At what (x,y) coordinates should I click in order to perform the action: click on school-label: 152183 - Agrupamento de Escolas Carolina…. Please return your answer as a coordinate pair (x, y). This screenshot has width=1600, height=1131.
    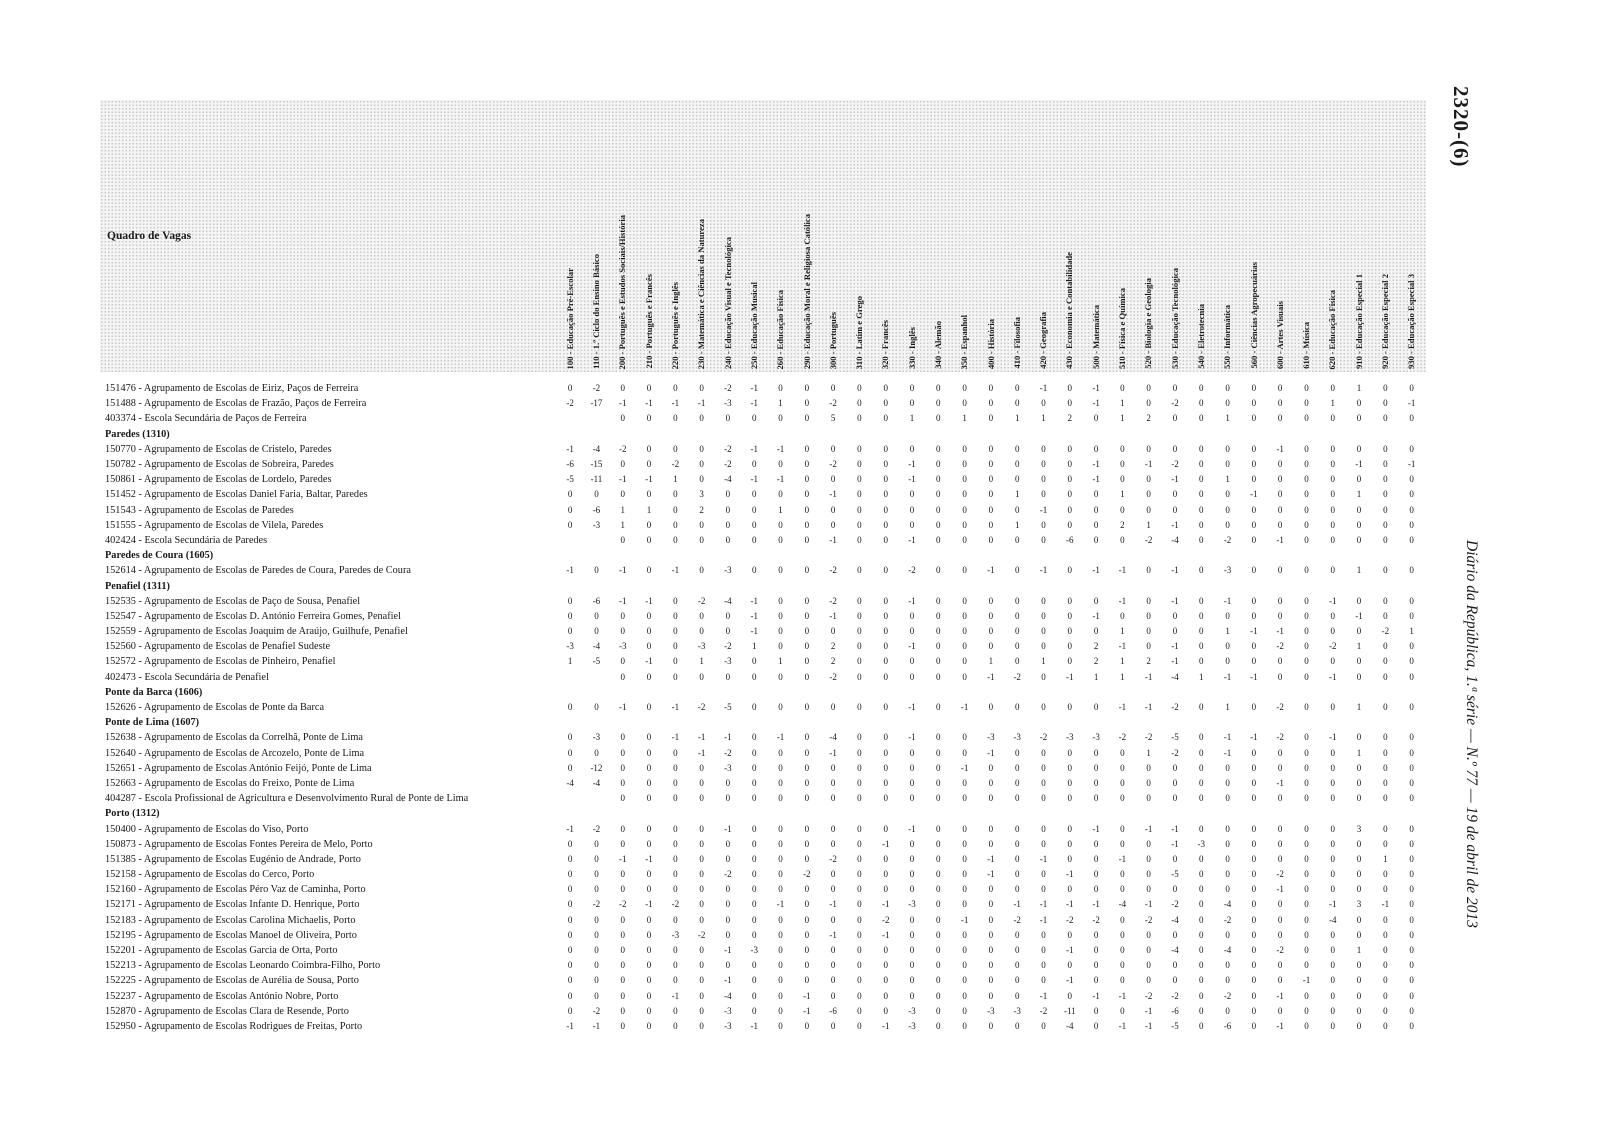
    Looking at the image, I should click on (230, 920).